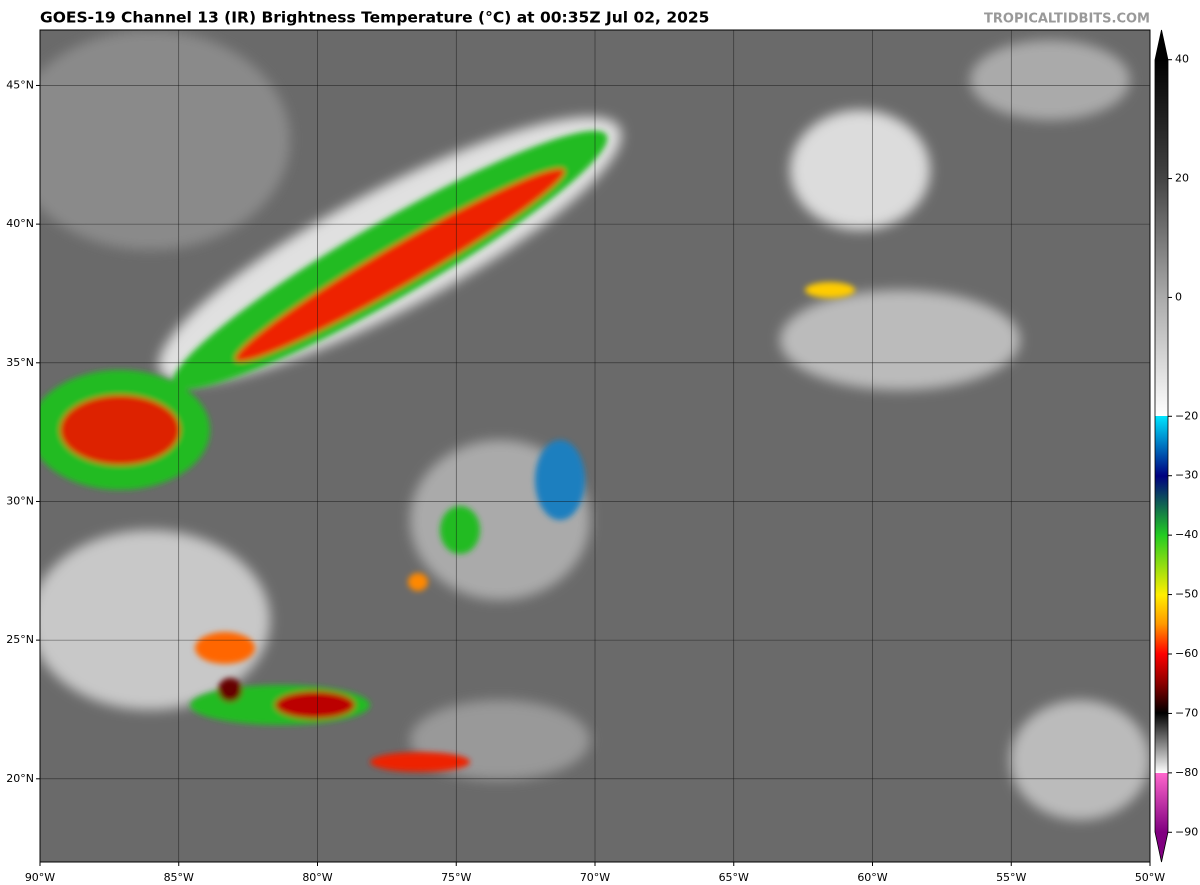 The height and width of the screenshot is (885, 1200). Describe the element at coordinates (1186, 772) in the screenshot. I see `colorbar-tick-label: −80` at that location.